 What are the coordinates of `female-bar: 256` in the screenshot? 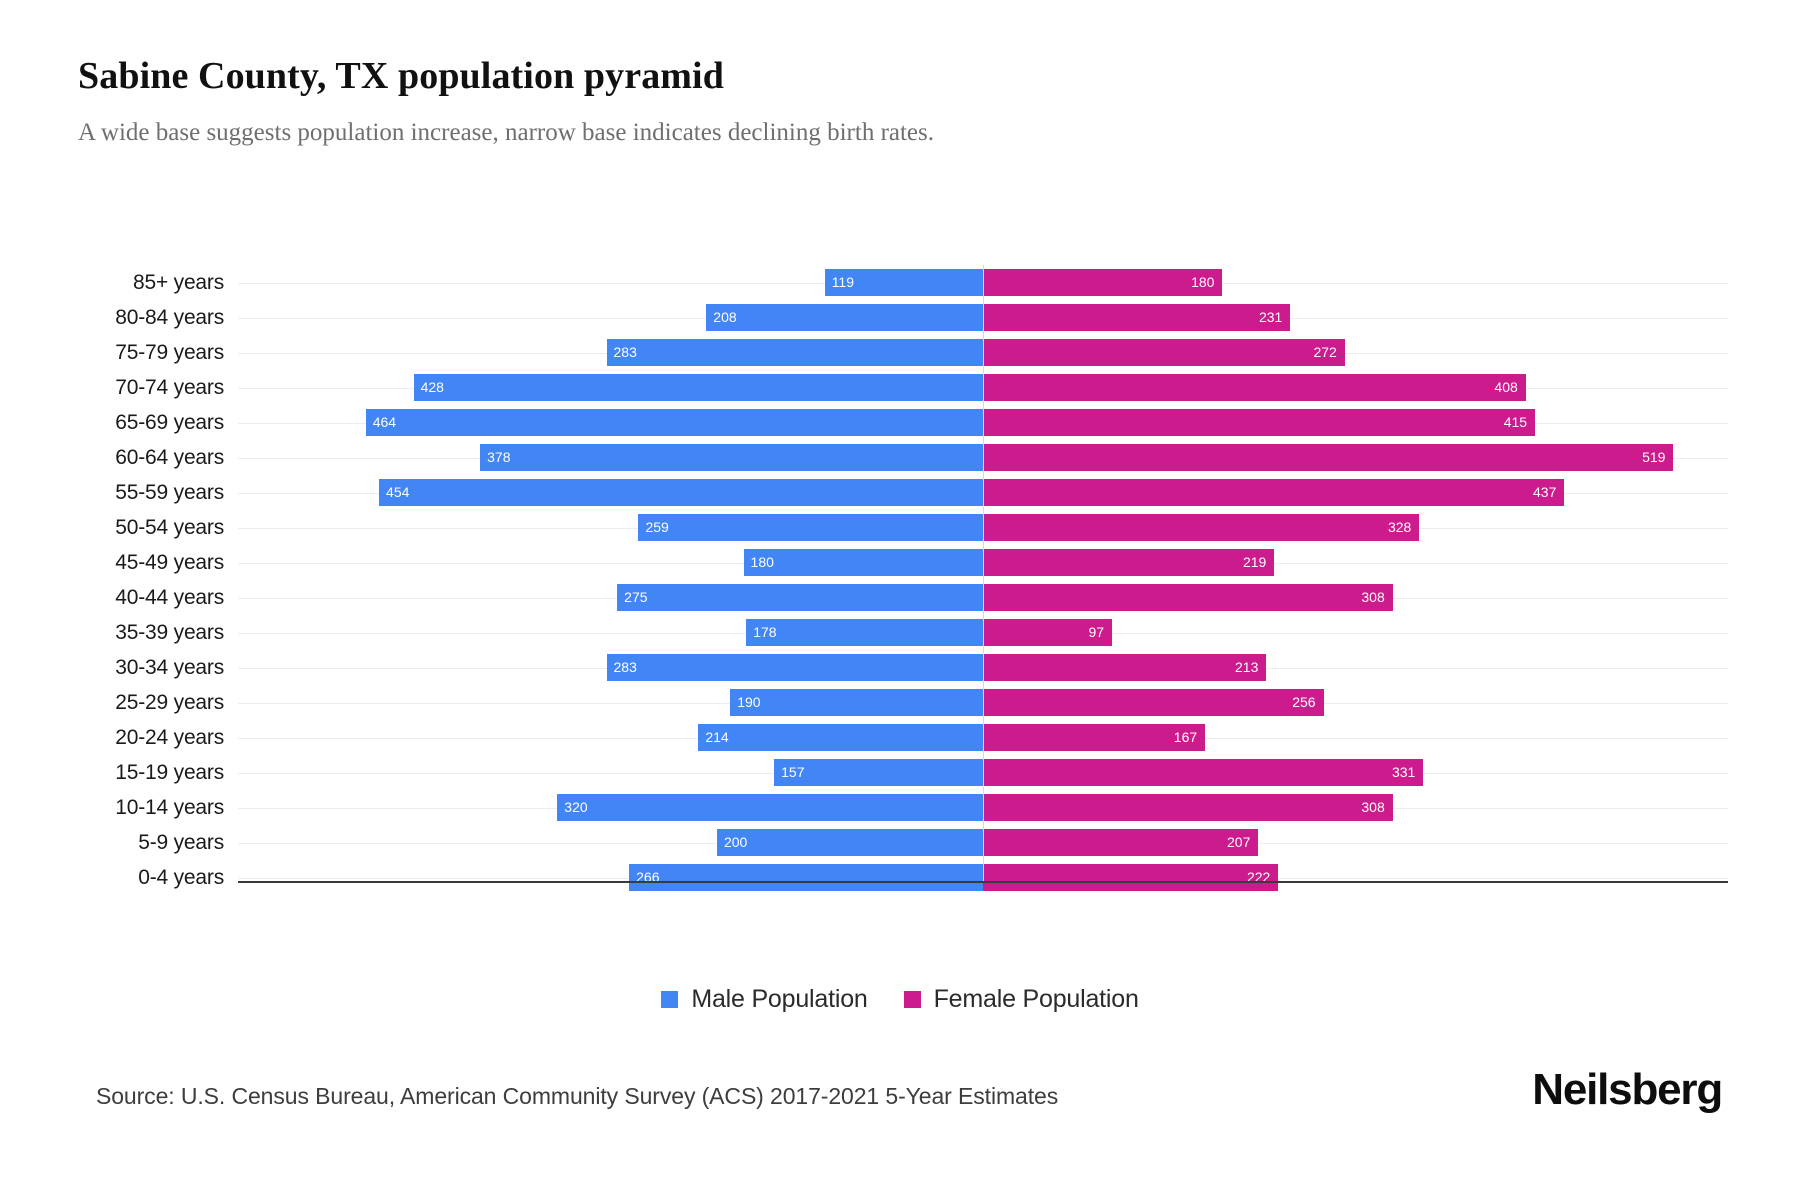 It's located at (1153, 702).